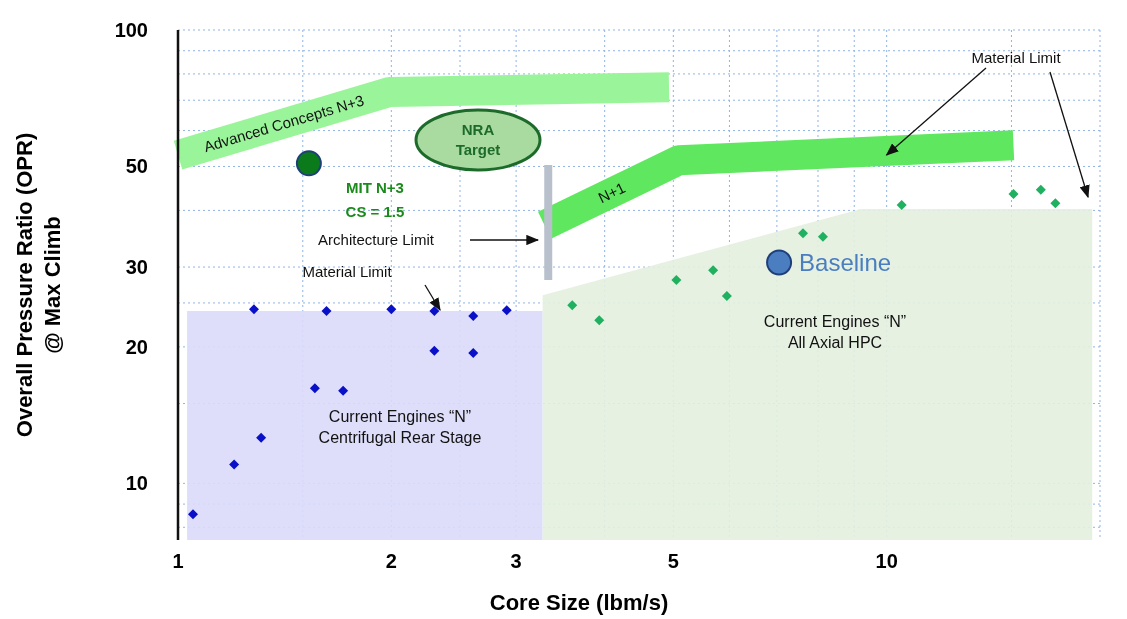 This screenshot has width=1127, height=619. Describe the element at coordinates (400, 427) in the screenshot. I see `annotation: Current Engines “N” Centrifugal Rear Stage` at that location.